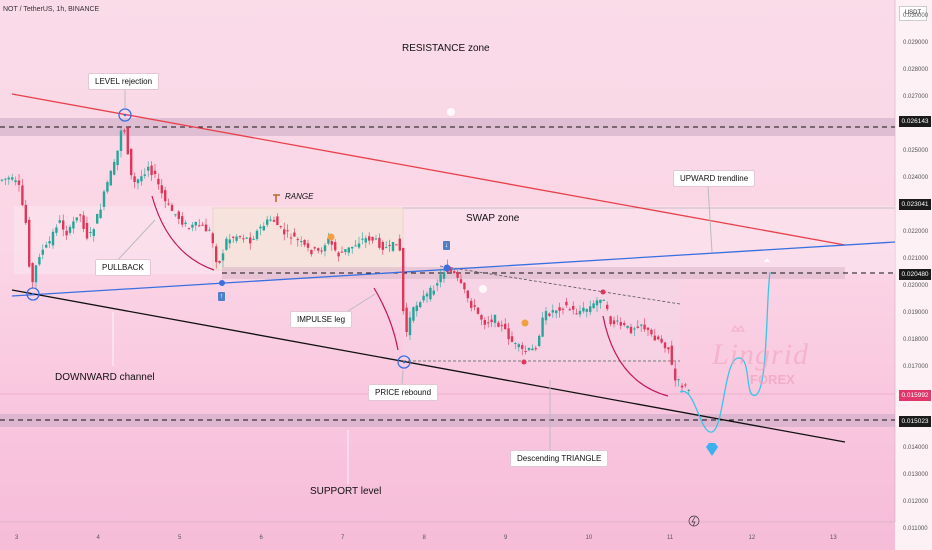 The width and height of the screenshot is (932, 550). Describe the element at coordinates (124, 81) in the screenshot. I see `level-rejection-callout: LEVEL rejection` at that location.